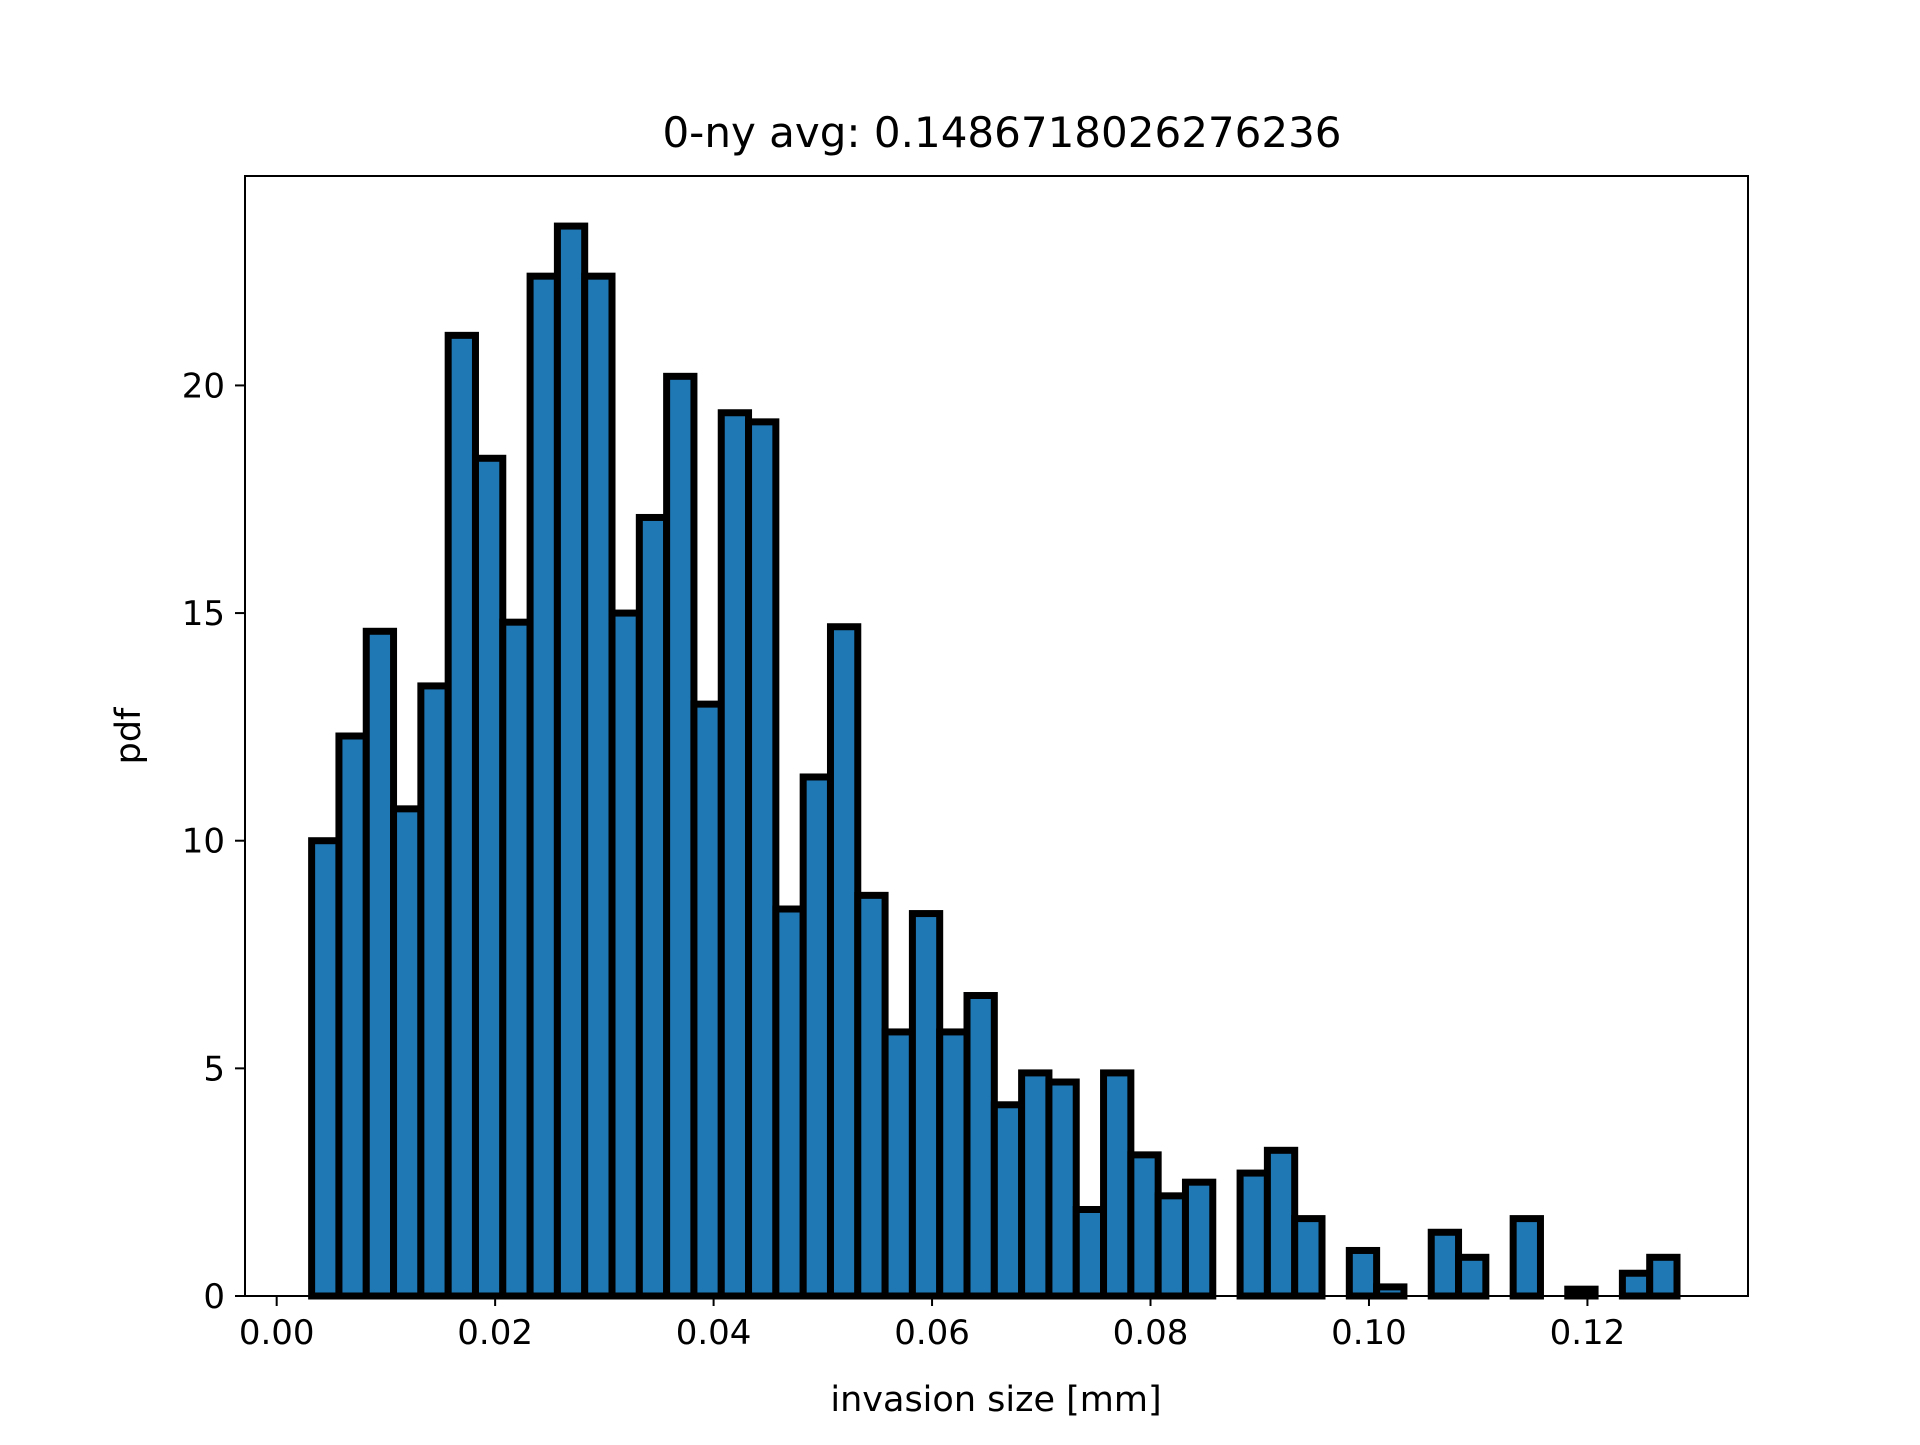 The width and height of the screenshot is (1920, 1445). What do you see at coordinates (1369, 1333) in the screenshot?
I see `x-tick-label: 0.10` at bounding box center [1369, 1333].